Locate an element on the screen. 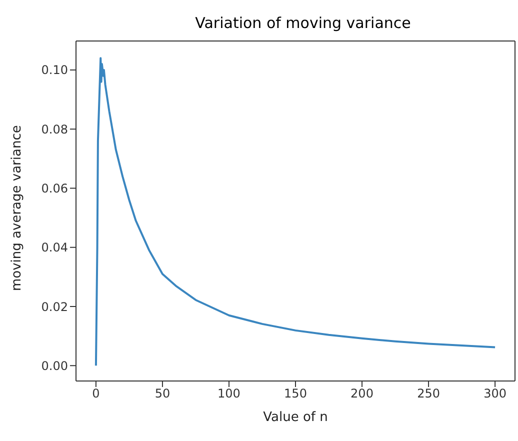 The image size is (518, 441). x-axis-title: Value of n is located at coordinates (295, 417).